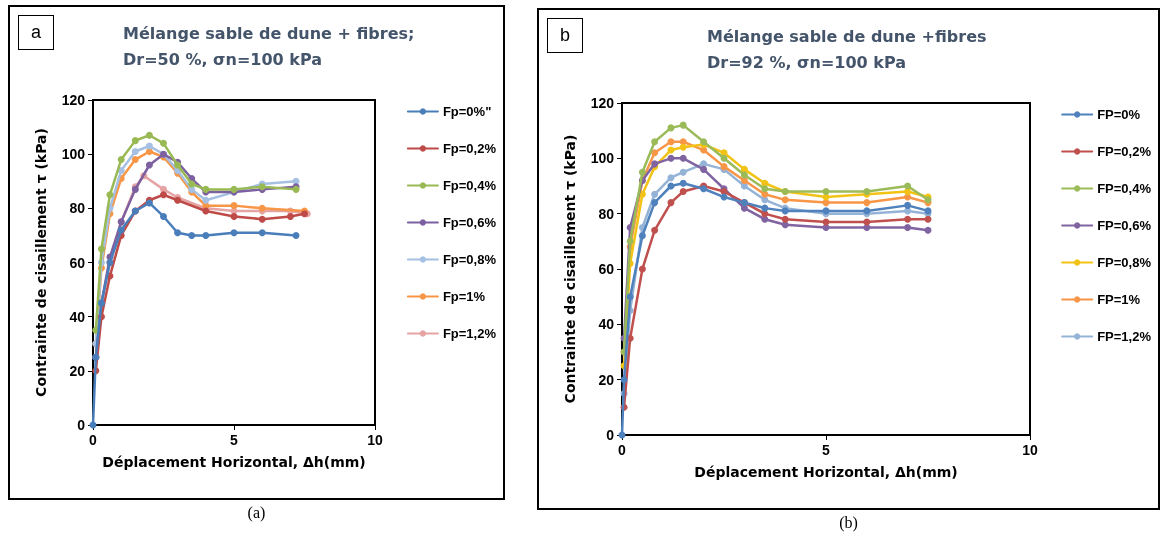 This screenshot has width=1165, height=533. I want to click on legend-label: Fp=0,6%, so click(469, 222).